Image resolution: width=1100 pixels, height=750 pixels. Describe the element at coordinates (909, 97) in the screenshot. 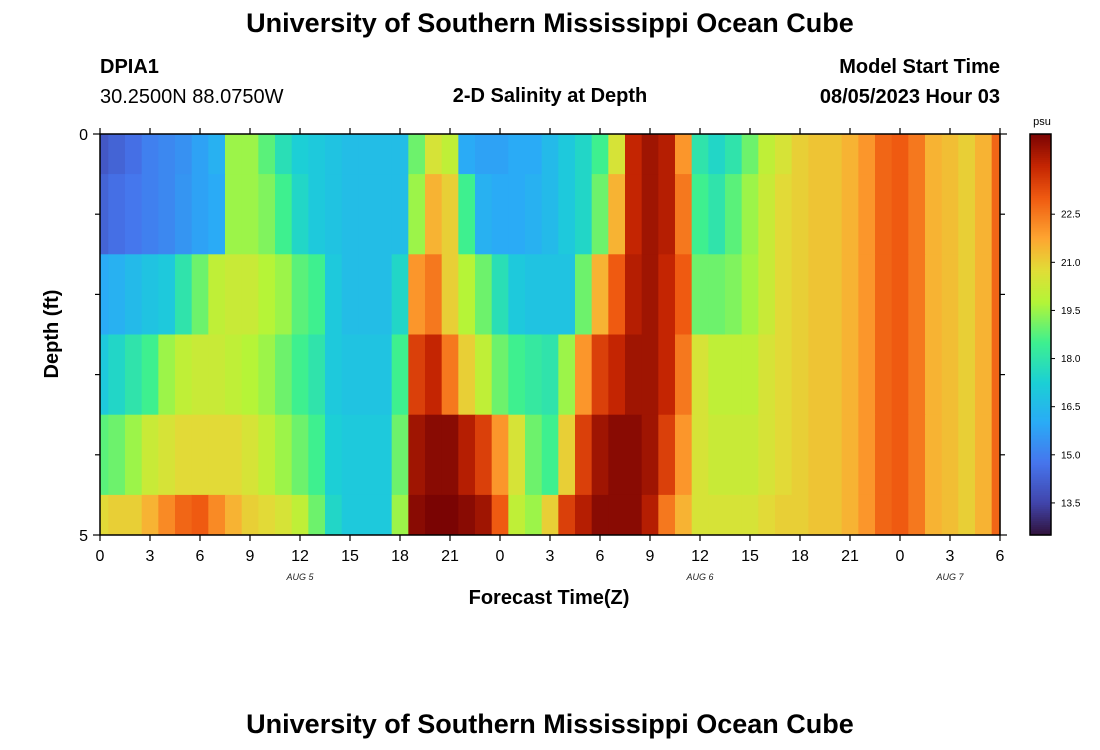

I see `start-time-value: 08/05/2023 Hour 03` at that location.